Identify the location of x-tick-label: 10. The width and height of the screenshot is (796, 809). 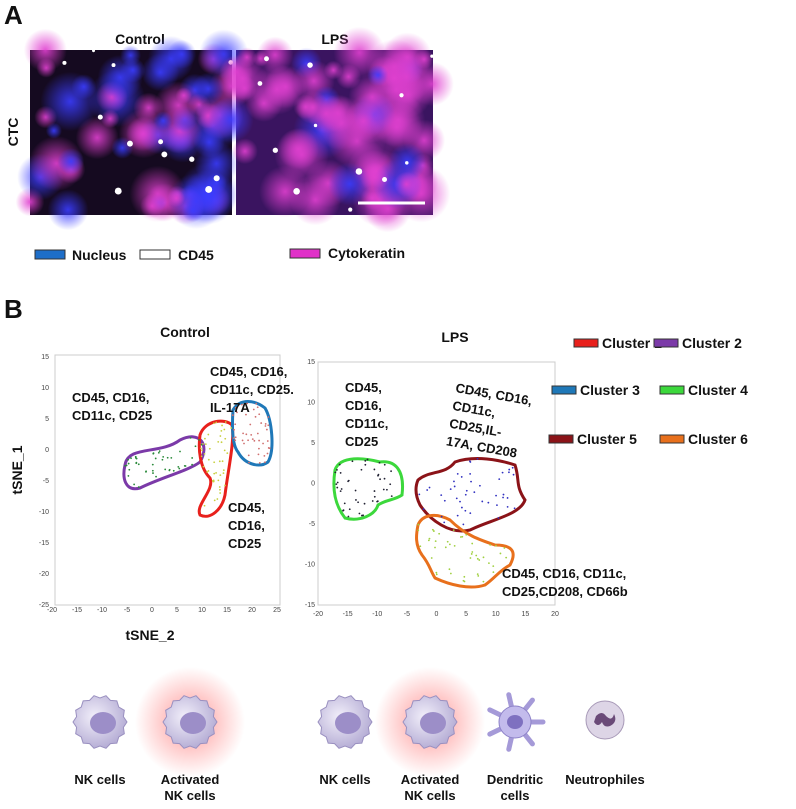
(496, 614).